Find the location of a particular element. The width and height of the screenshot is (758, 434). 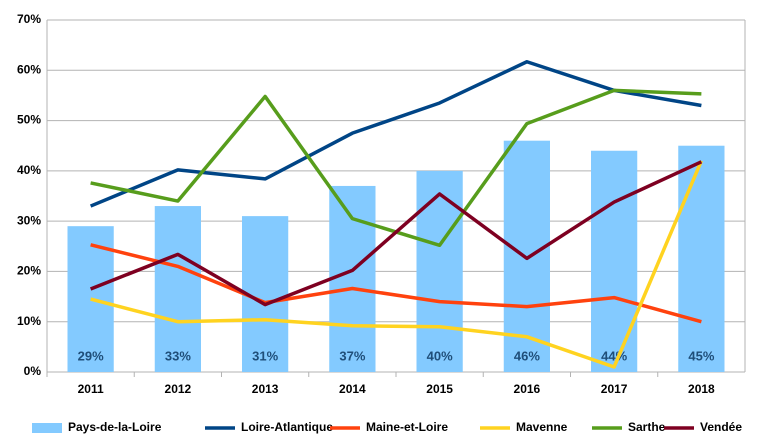

x-tick-label: 2016 is located at coordinates (527, 389).